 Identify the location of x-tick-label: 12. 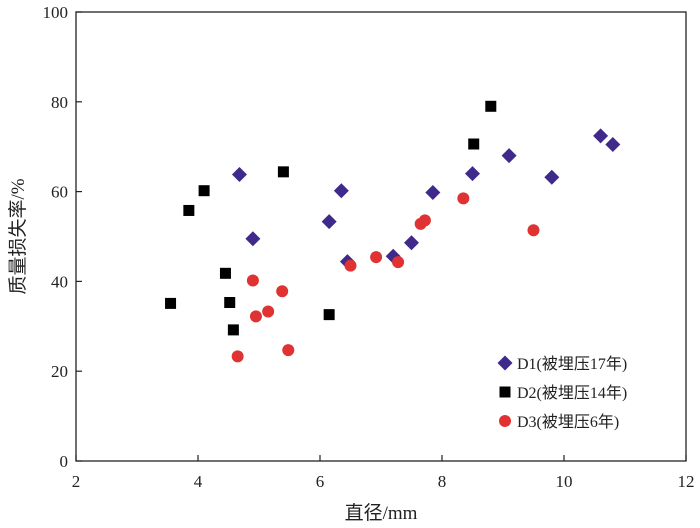
(686, 481).